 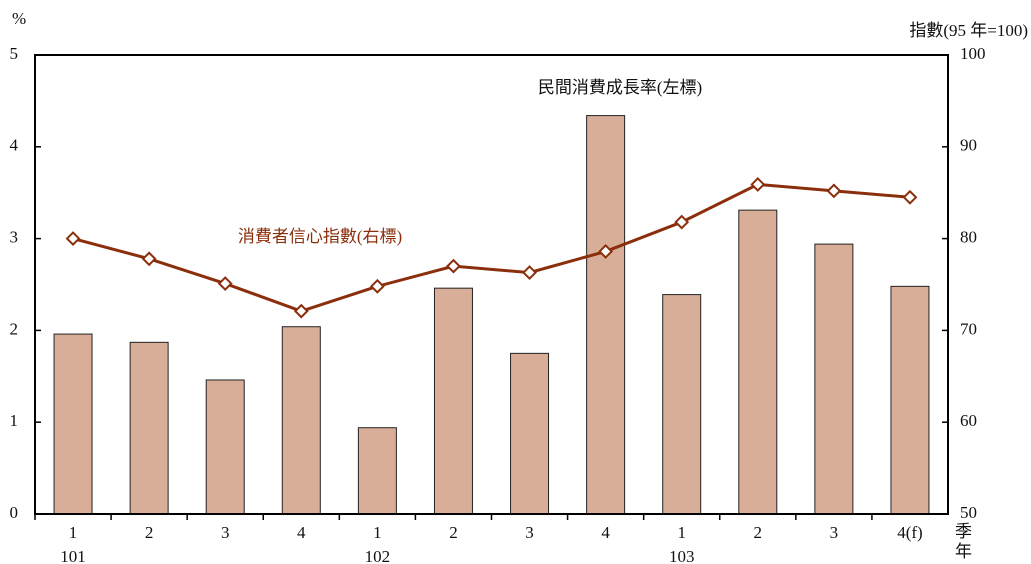 What do you see at coordinates (14, 53) in the screenshot?
I see `y-tick-label: 5` at bounding box center [14, 53].